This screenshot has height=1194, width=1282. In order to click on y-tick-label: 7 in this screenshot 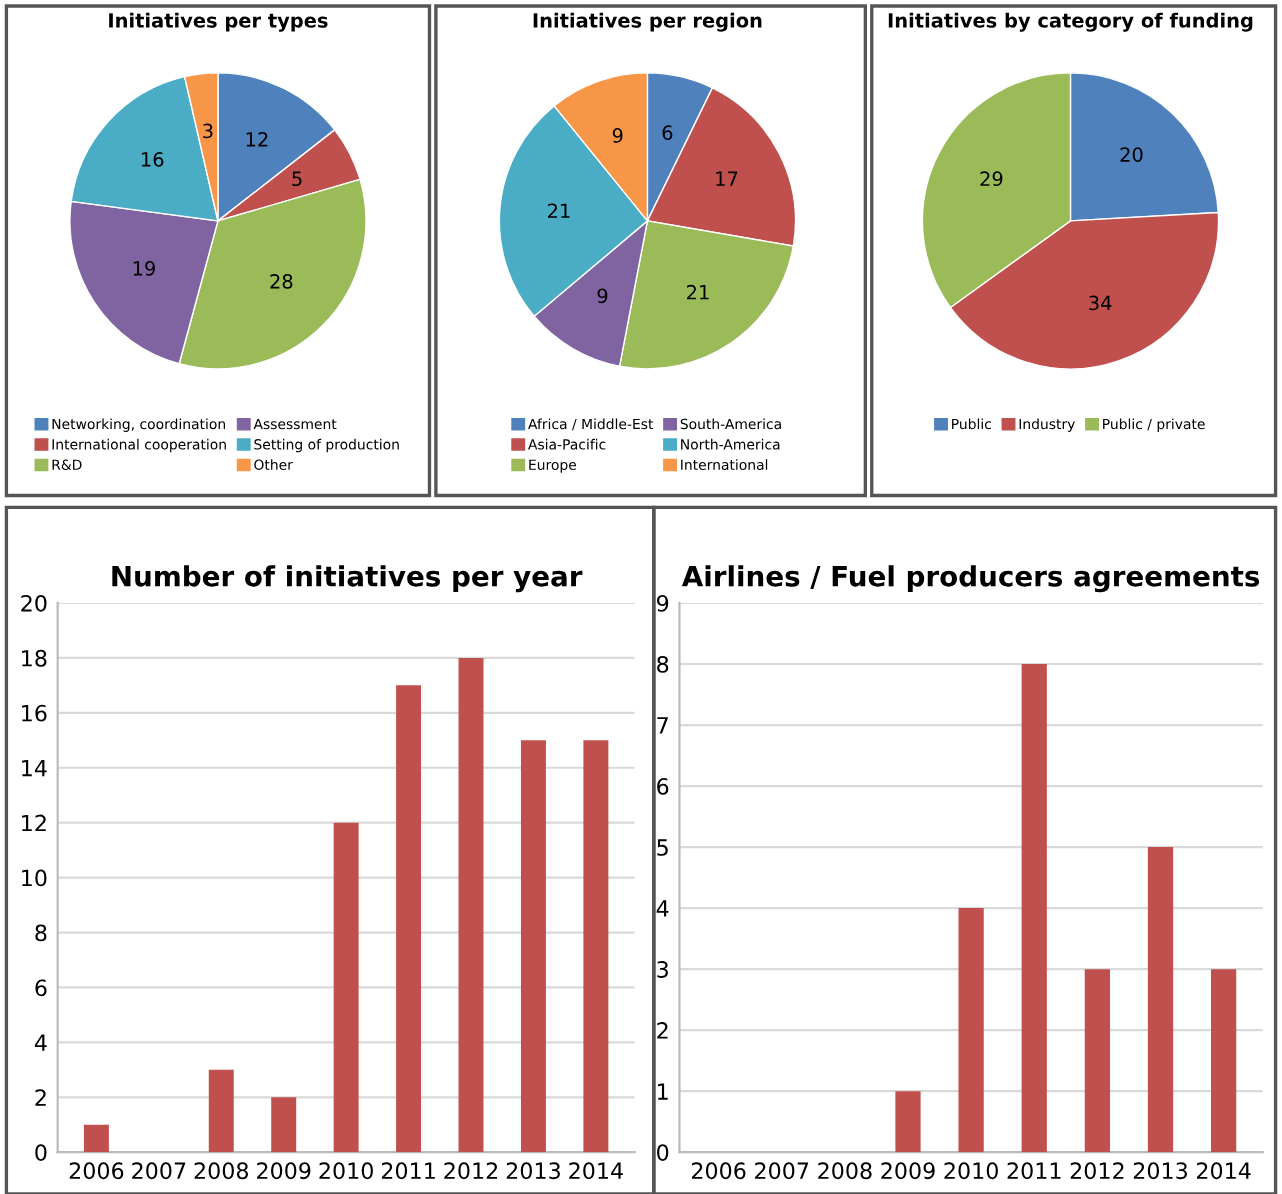, I will do `click(662, 725)`.